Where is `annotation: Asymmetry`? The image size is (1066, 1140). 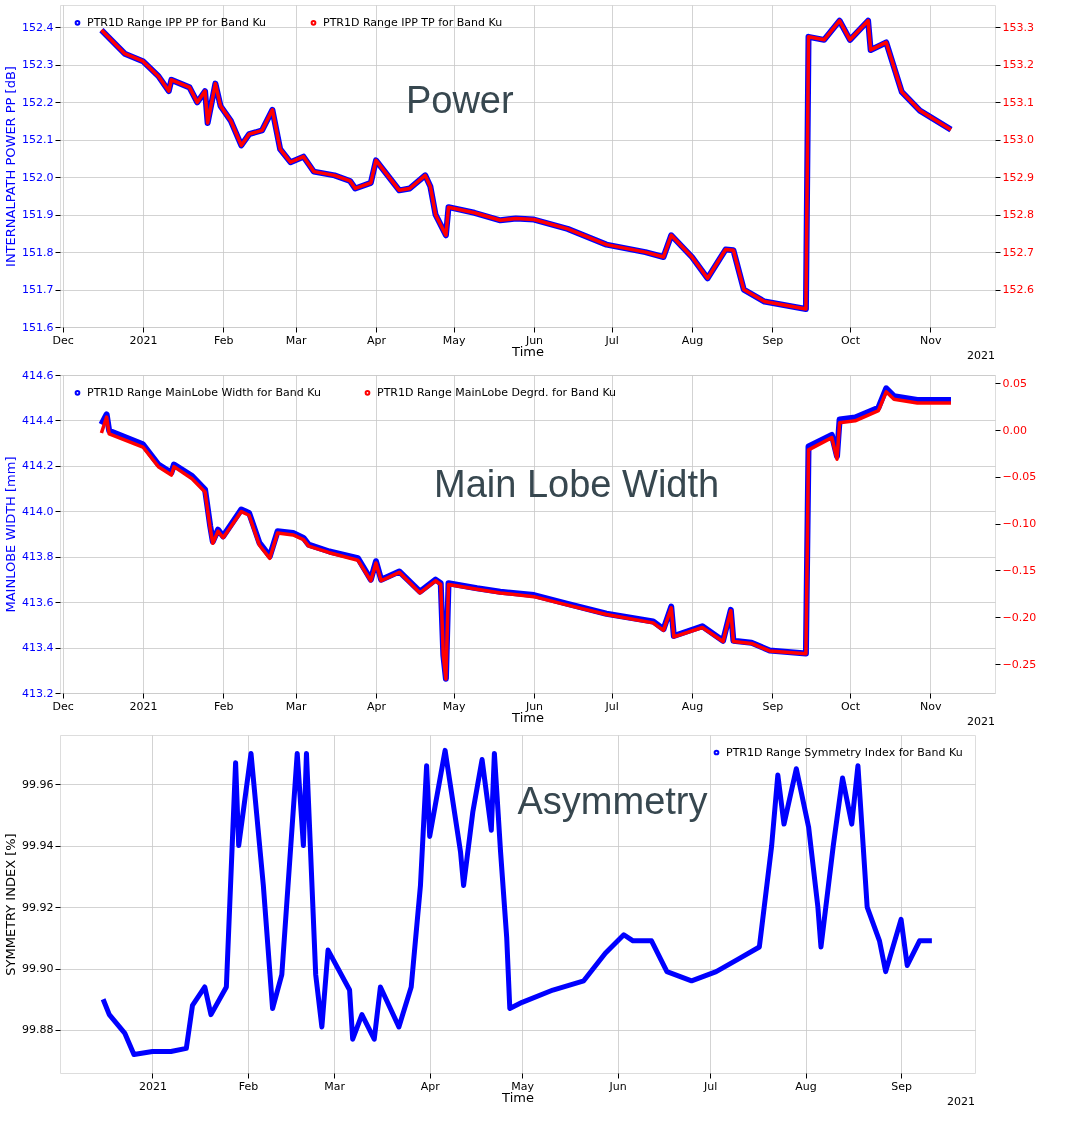
annotation: Asymmetry is located at coordinates (612, 800).